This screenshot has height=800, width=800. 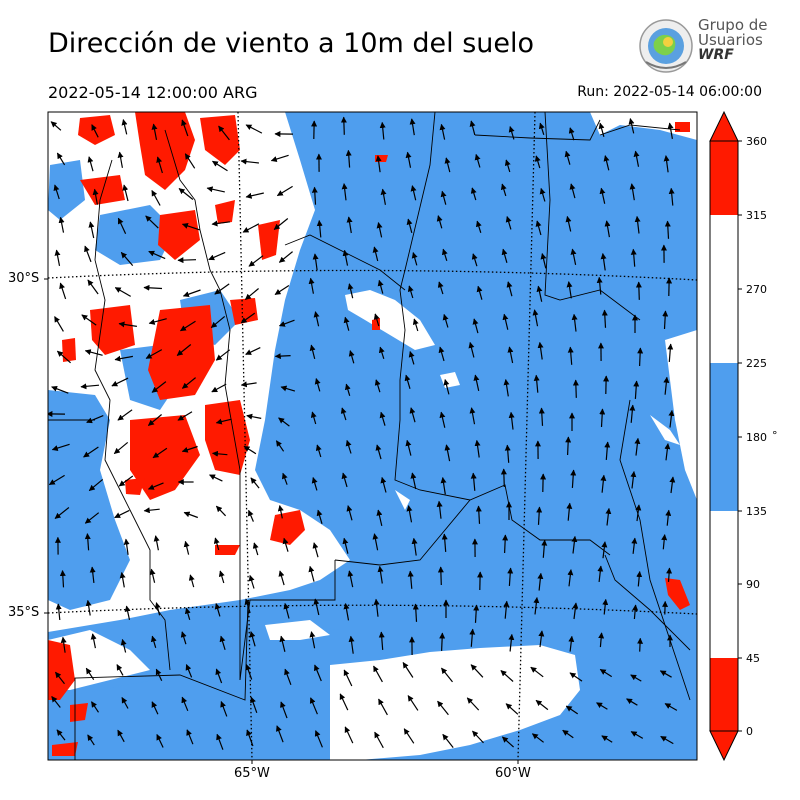 What do you see at coordinates (669, 92) in the screenshot?
I see `run-time: Run: 2022-05-14 06:00:00` at bounding box center [669, 92].